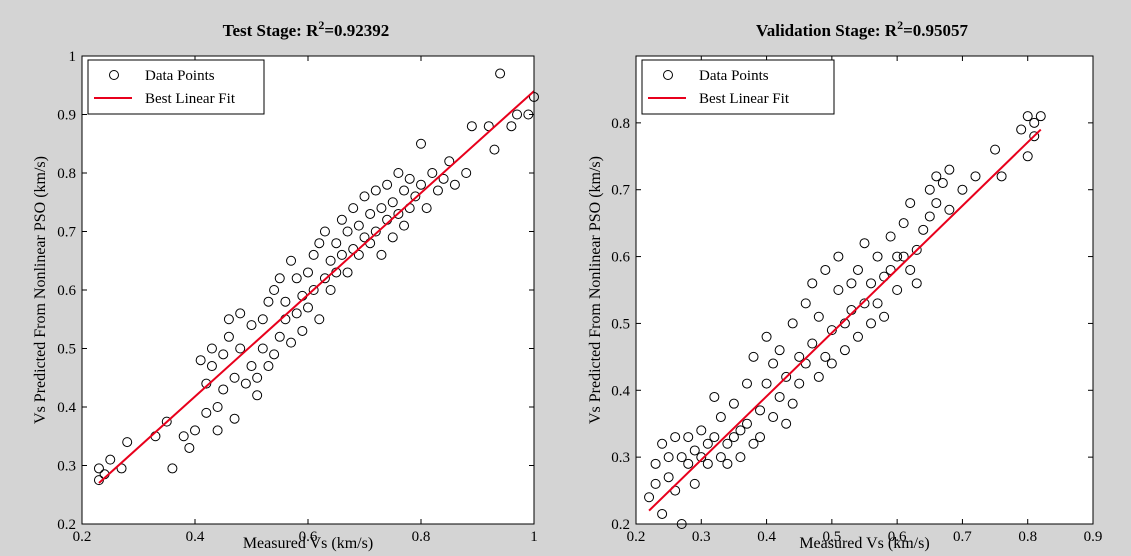  Describe the element at coordinates (66, 525) in the screenshot. I see `y-tick-label: 0.2` at that location.